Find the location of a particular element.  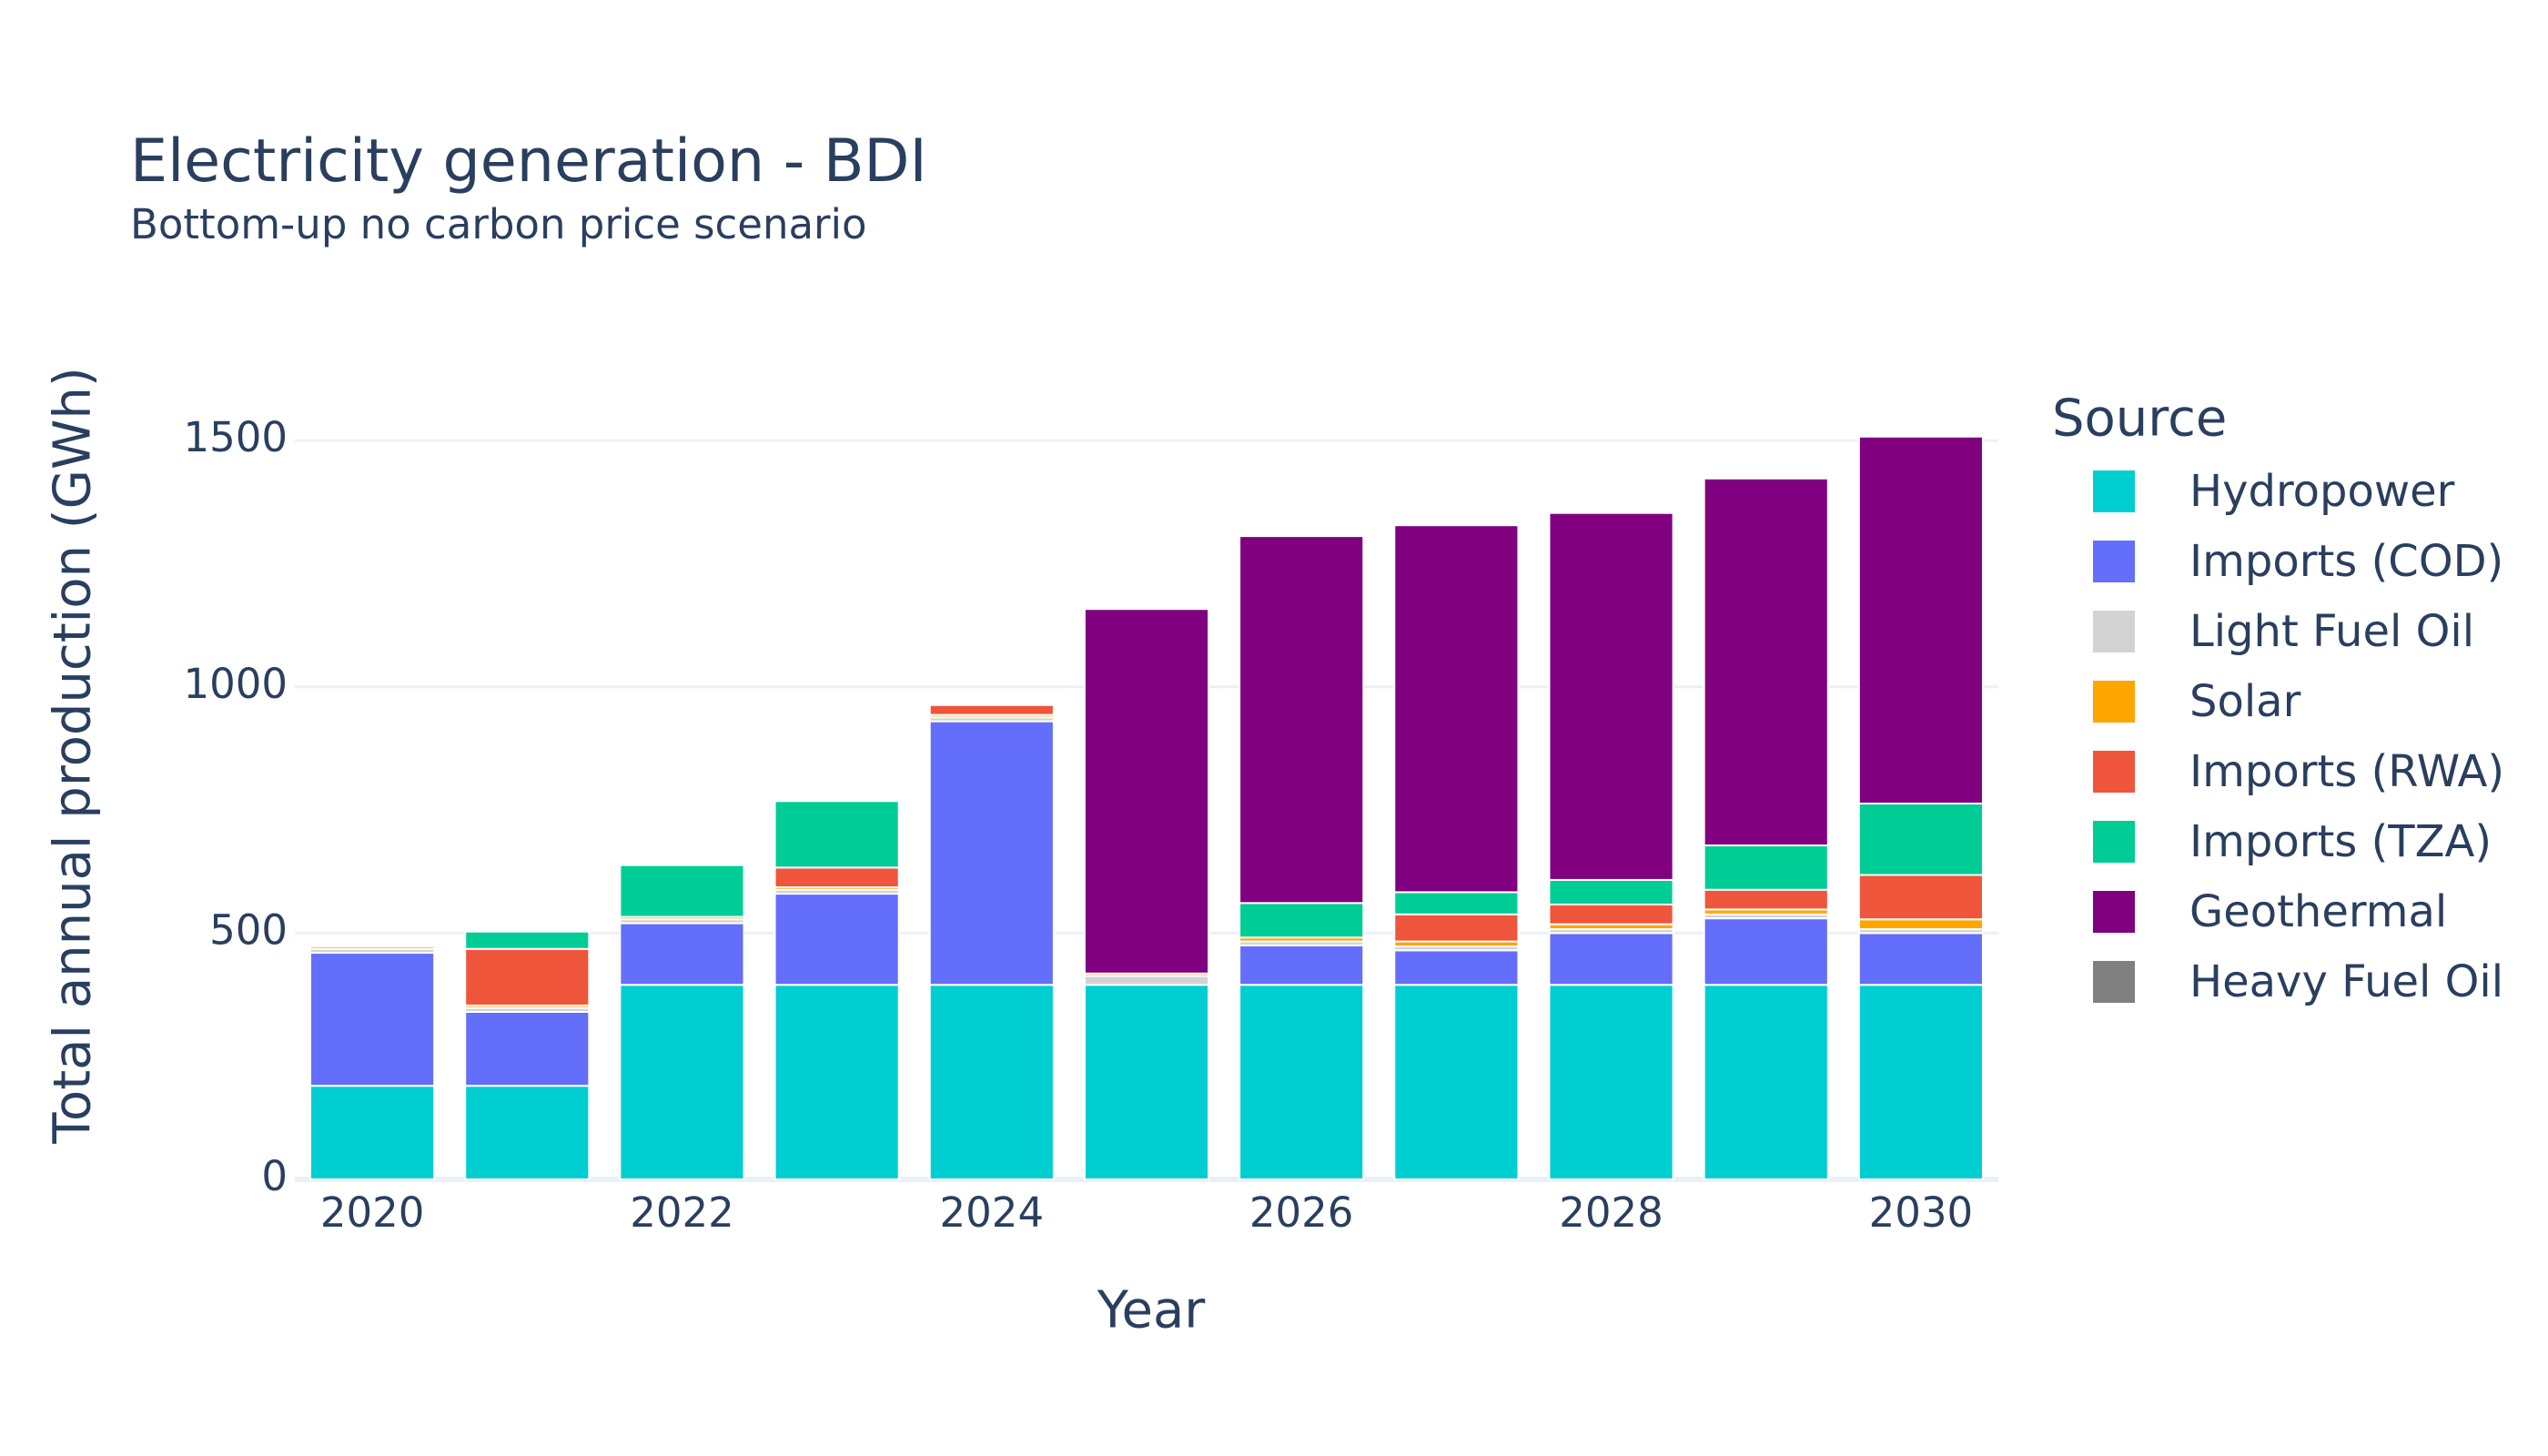

legend-item-hydropower: Hydropower is located at coordinates (2274, 491).